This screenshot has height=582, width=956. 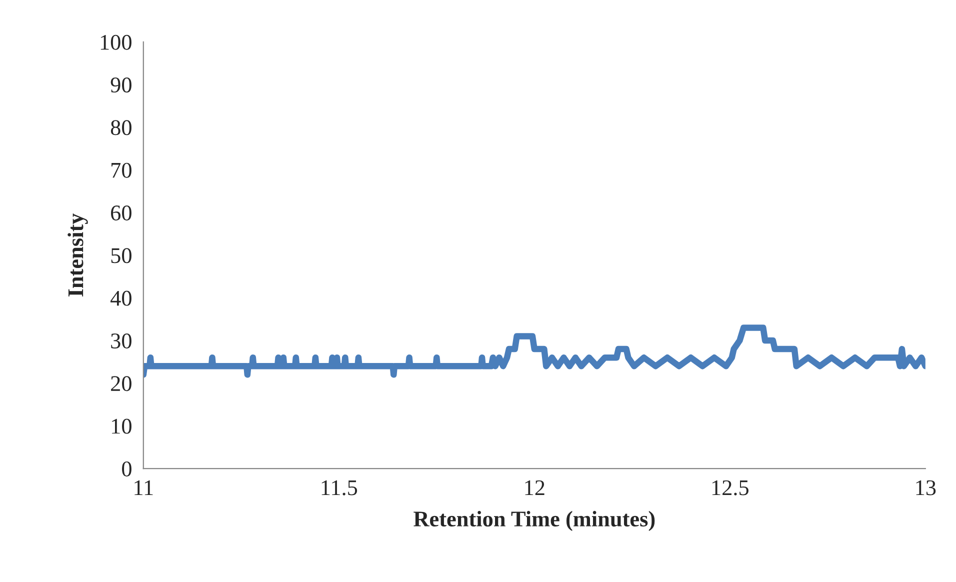 I want to click on y-tick-label: 60, so click(x=121, y=212).